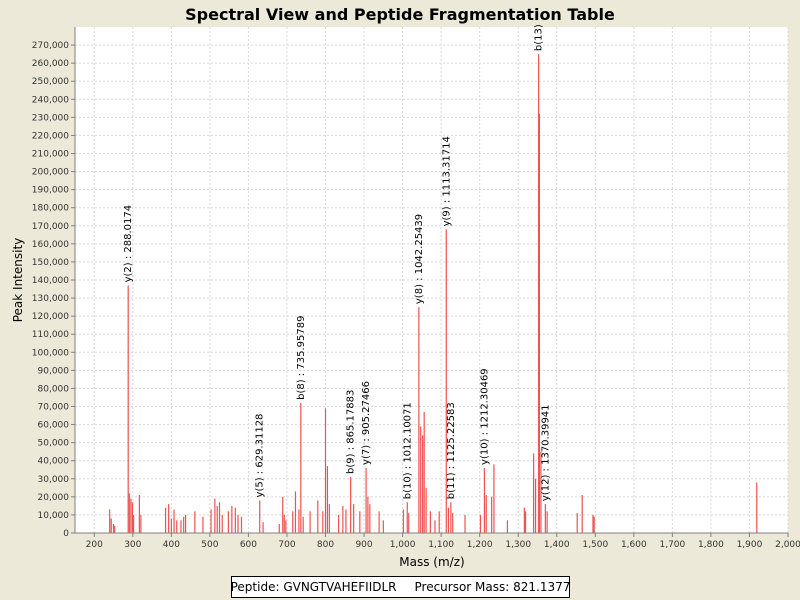  What do you see at coordinates (441, 545) in the screenshot?
I see `x-tick-label: 1,100` at bounding box center [441, 545].